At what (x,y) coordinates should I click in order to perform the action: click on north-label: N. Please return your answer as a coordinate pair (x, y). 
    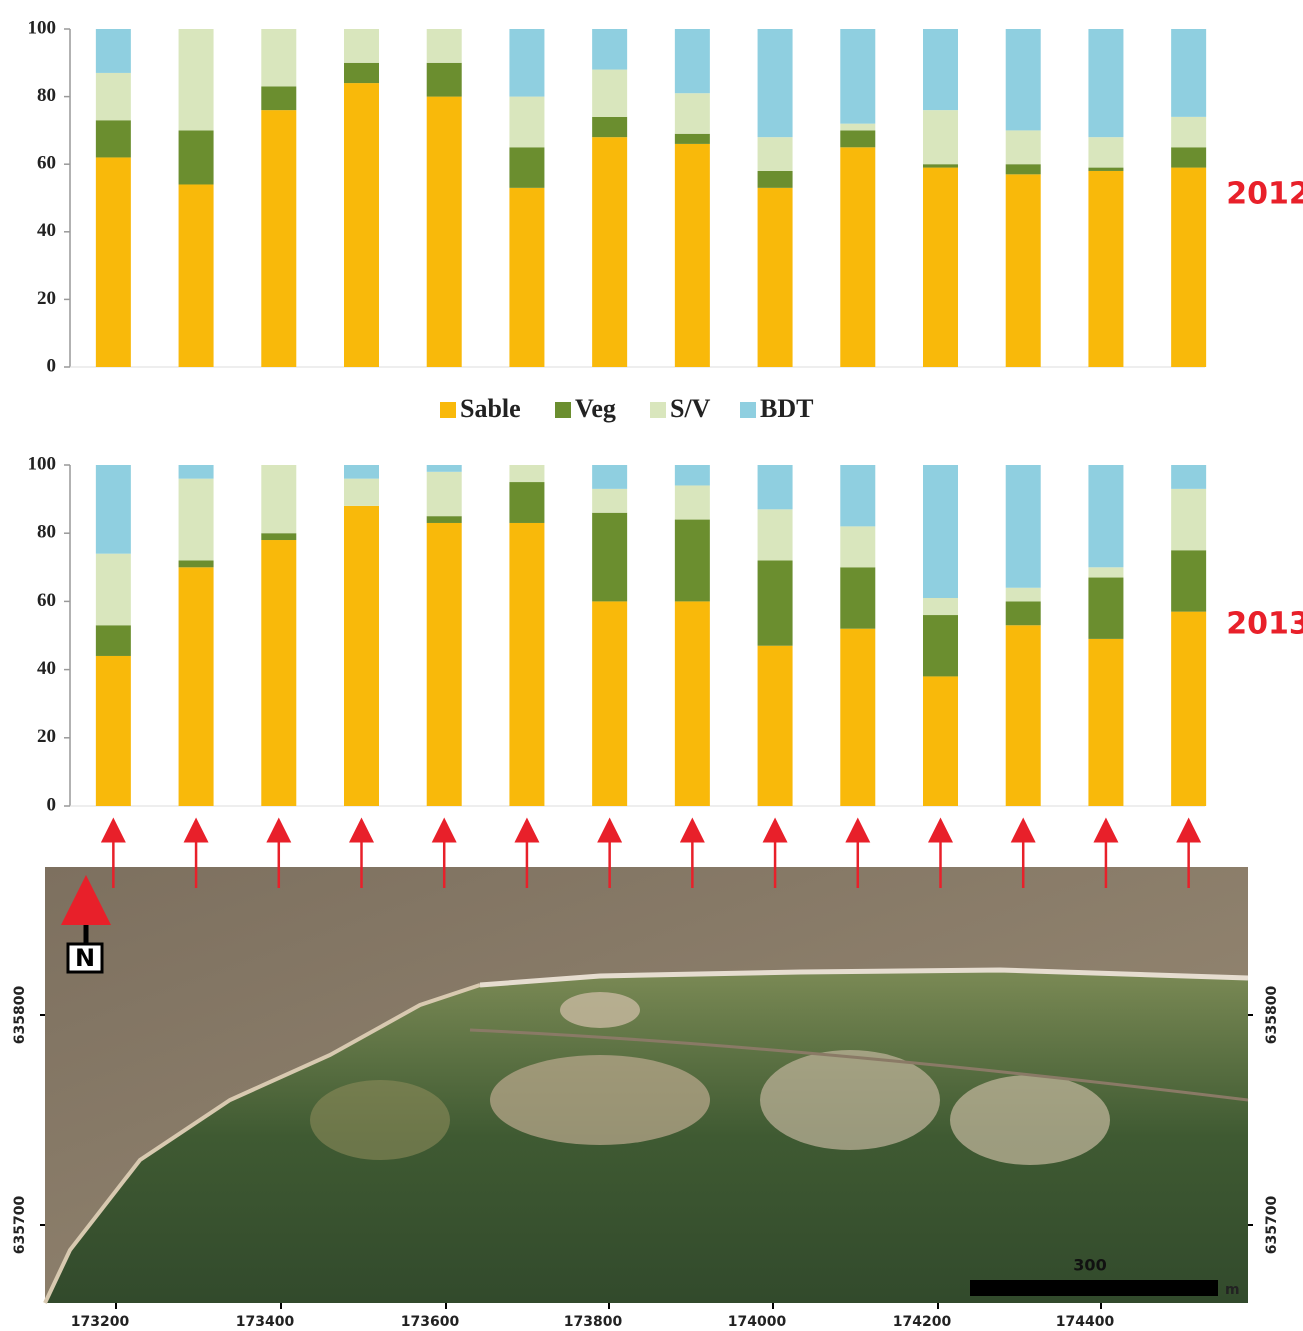
    Looking at the image, I should click on (85, 958).